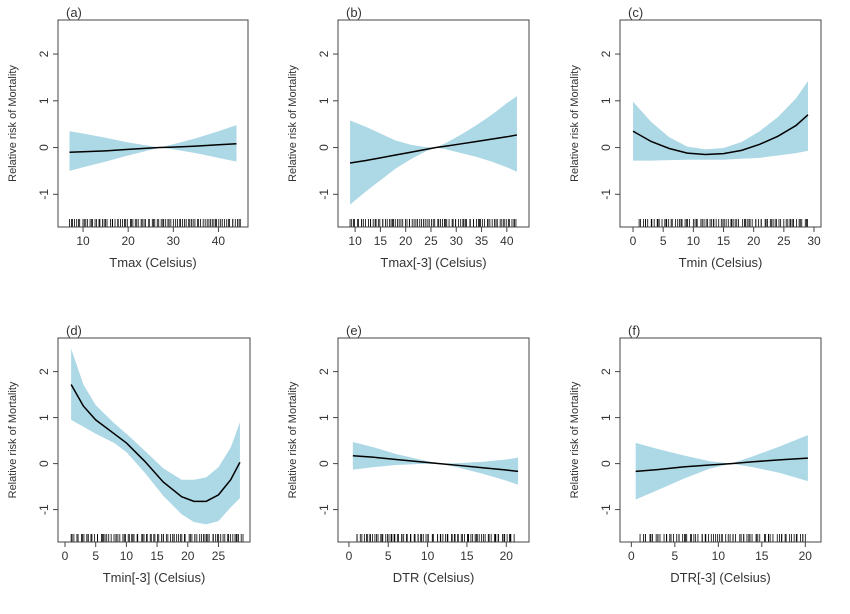 The image size is (850, 614). I want to click on x-tick-label: 35, so click(482, 241).